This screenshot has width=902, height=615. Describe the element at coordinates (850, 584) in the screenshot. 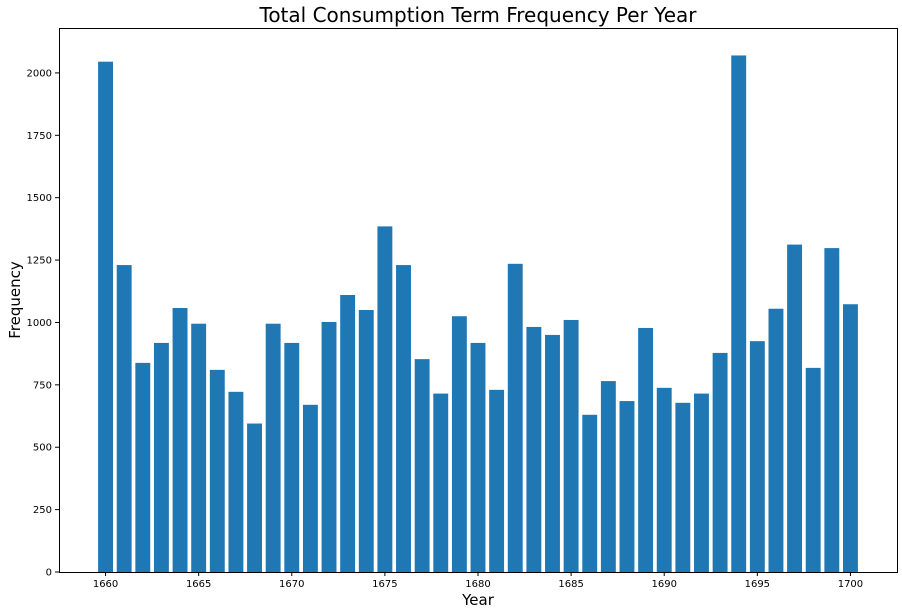

I see `x-tick-label: 1700` at that location.